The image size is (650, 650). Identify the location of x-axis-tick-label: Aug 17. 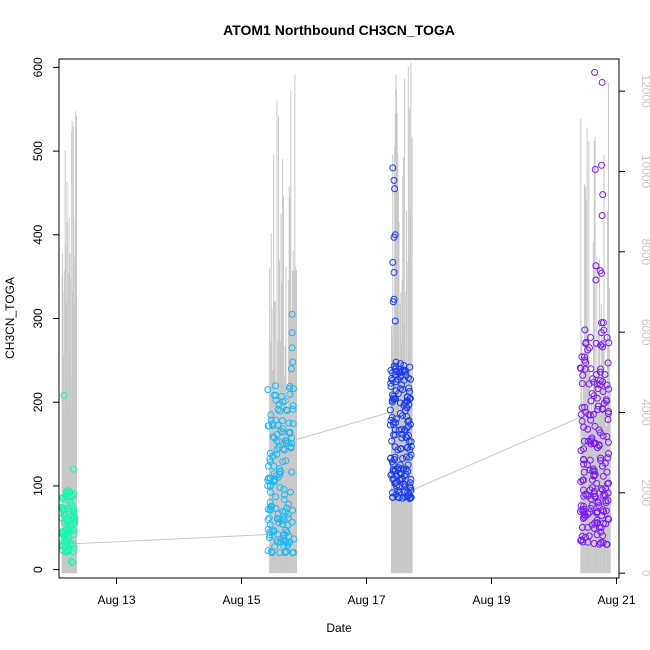
(366, 600).